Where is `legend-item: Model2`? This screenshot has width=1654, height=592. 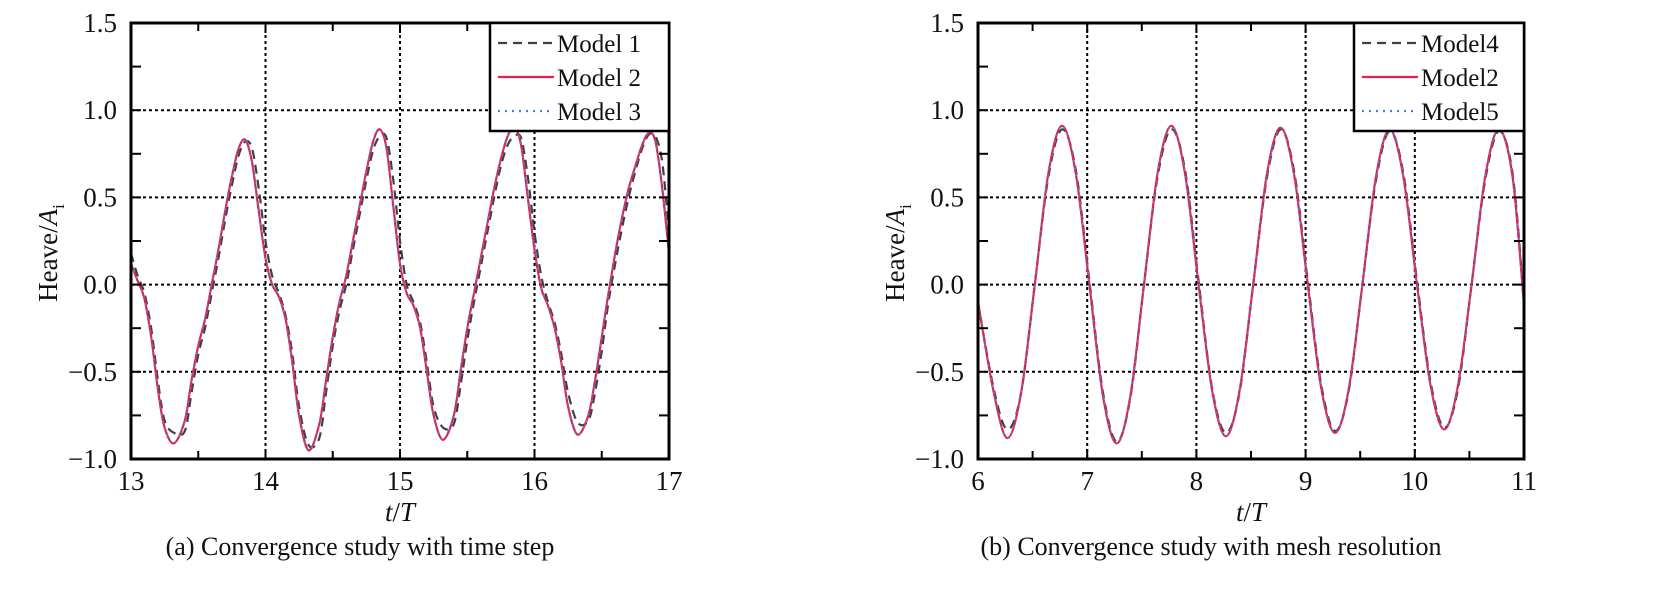
legend-item: Model2 is located at coordinates (1430, 78).